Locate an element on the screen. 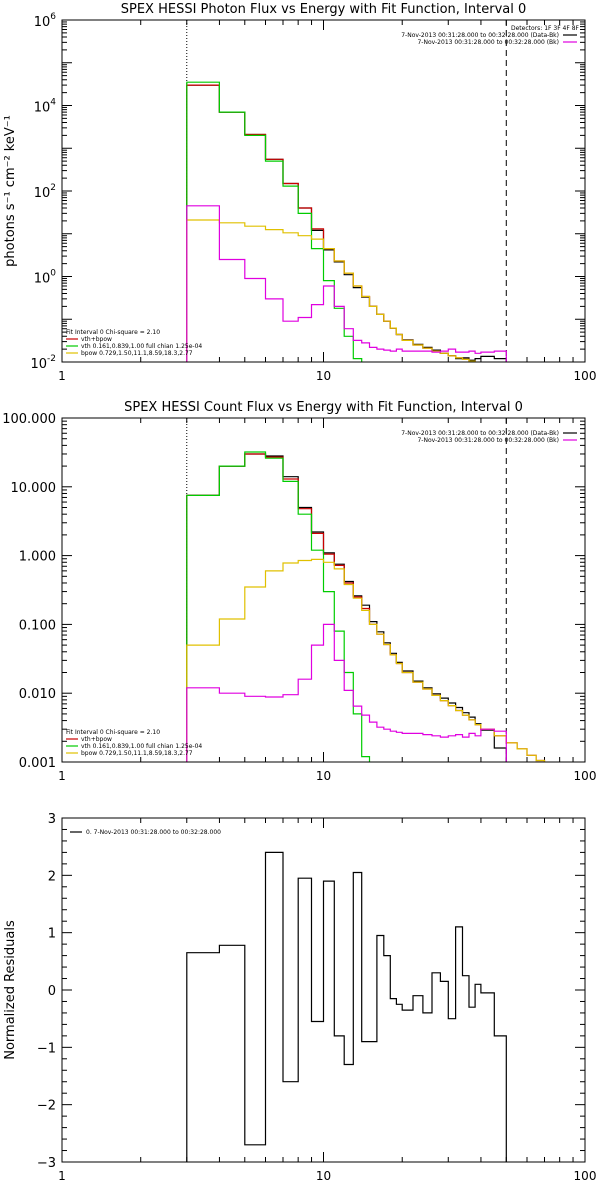 This screenshot has width=600, height=1200. y-tick-label: 0.010 is located at coordinates (37, 694).